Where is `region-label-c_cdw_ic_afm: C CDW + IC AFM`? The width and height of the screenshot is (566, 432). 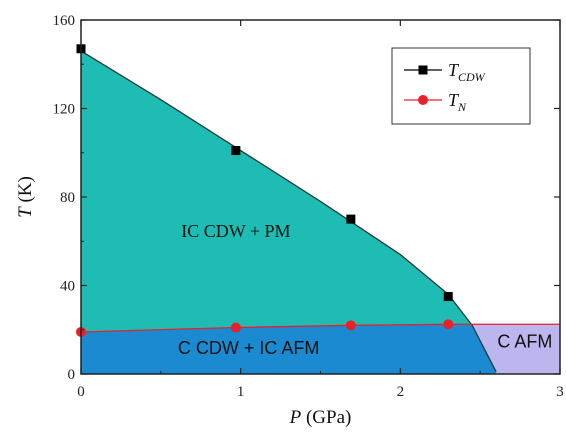 region-label-c_cdw_ic_afm: C CDW + IC AFM is located at coordinates (249, 348).